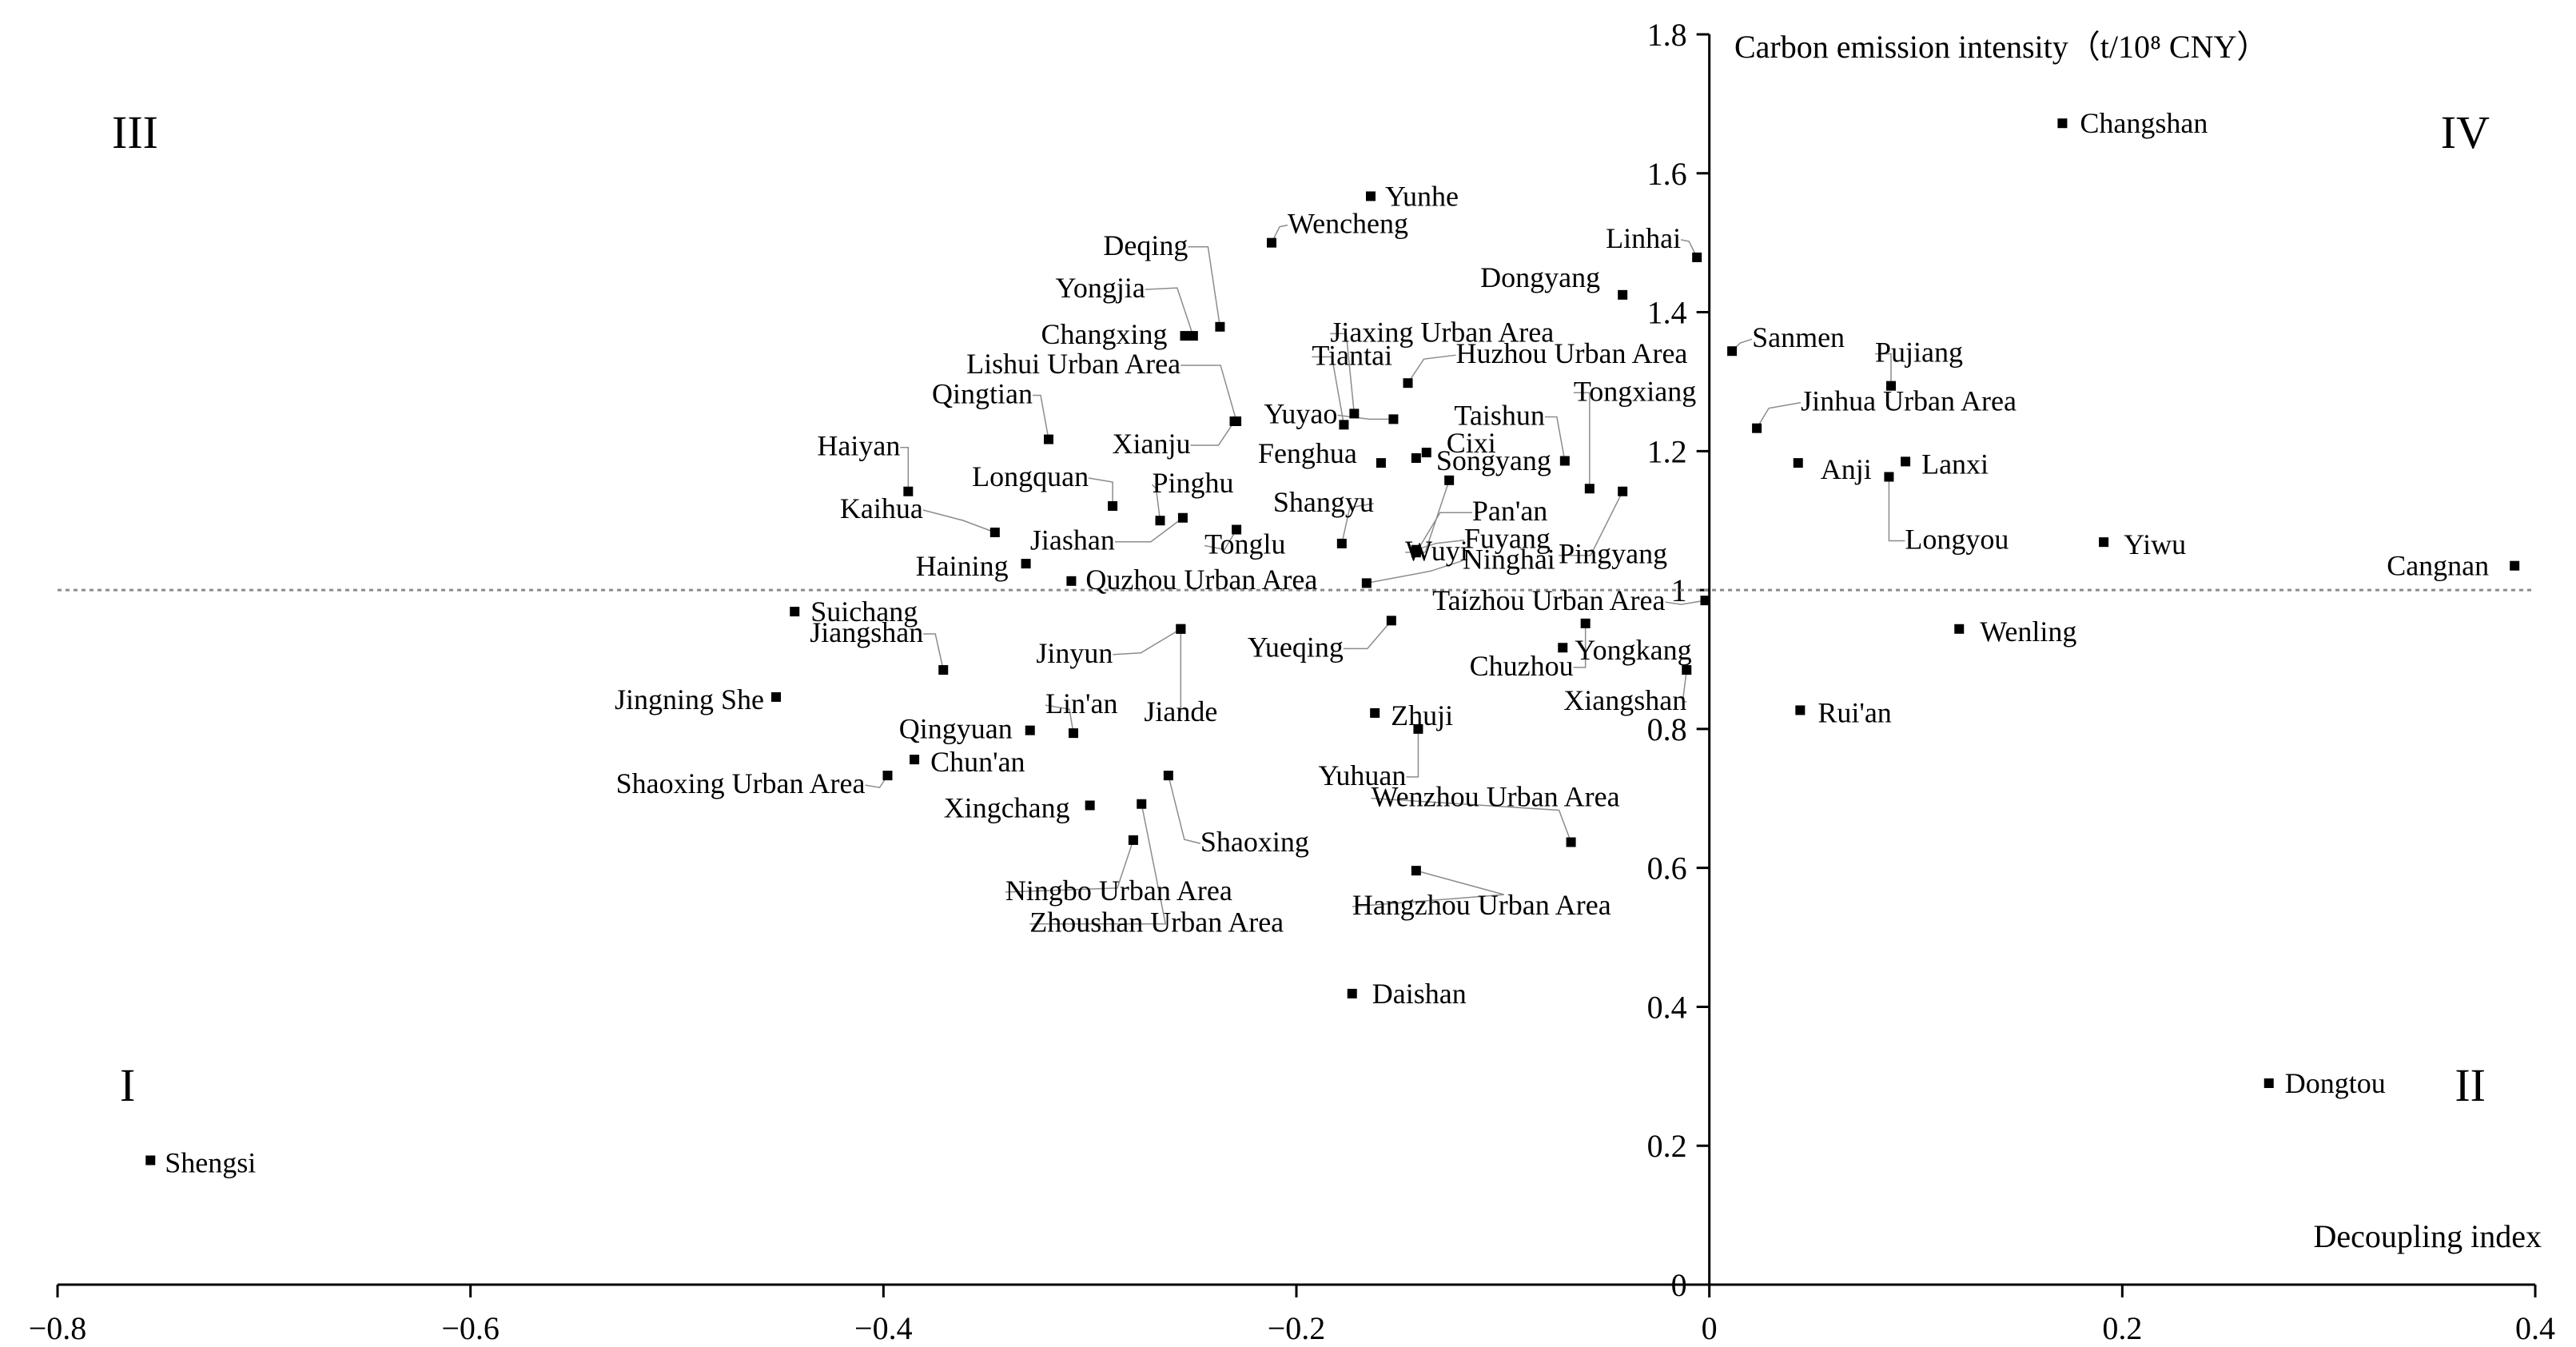  Describe the element at coordinates (1889, 477) in the screenshot. I see `point-longyou` at that location.